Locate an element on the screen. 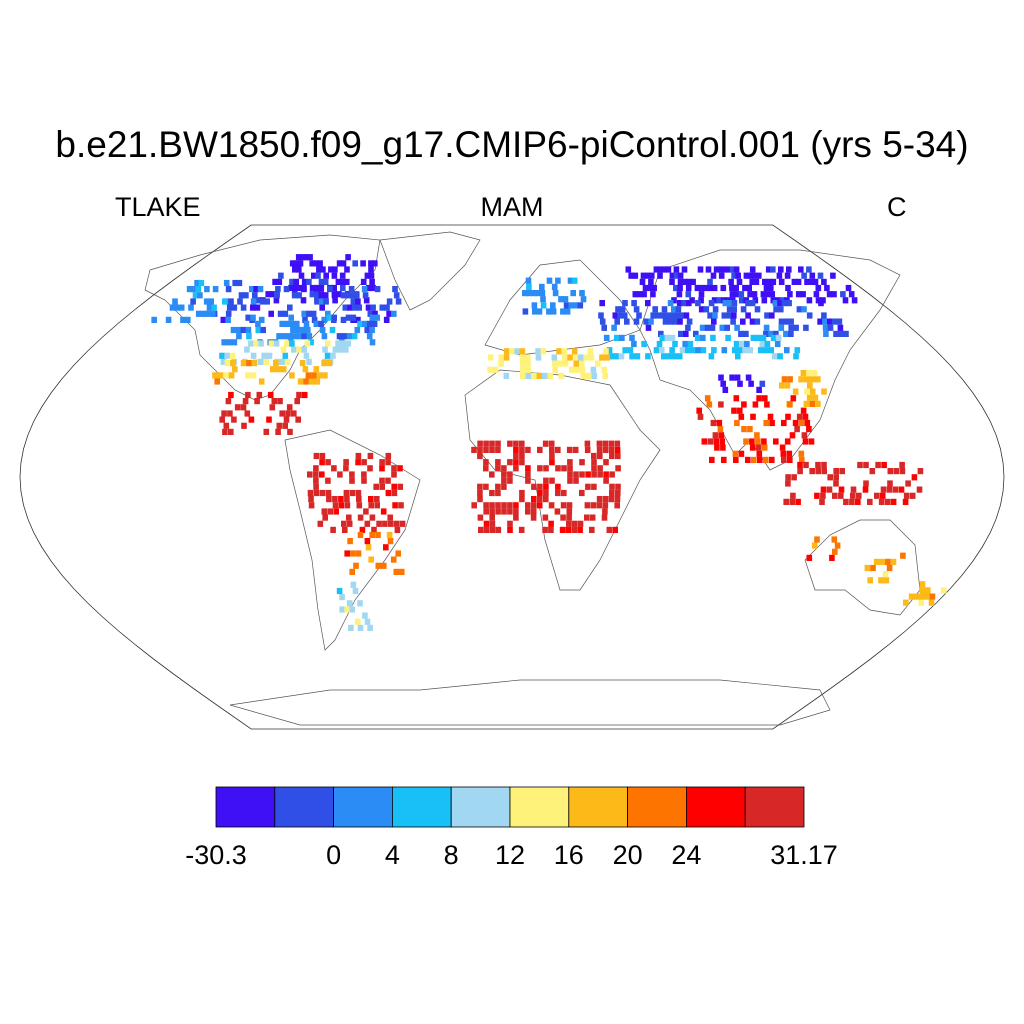  lake-cell-patagonia is located at coordinates (339, 591).